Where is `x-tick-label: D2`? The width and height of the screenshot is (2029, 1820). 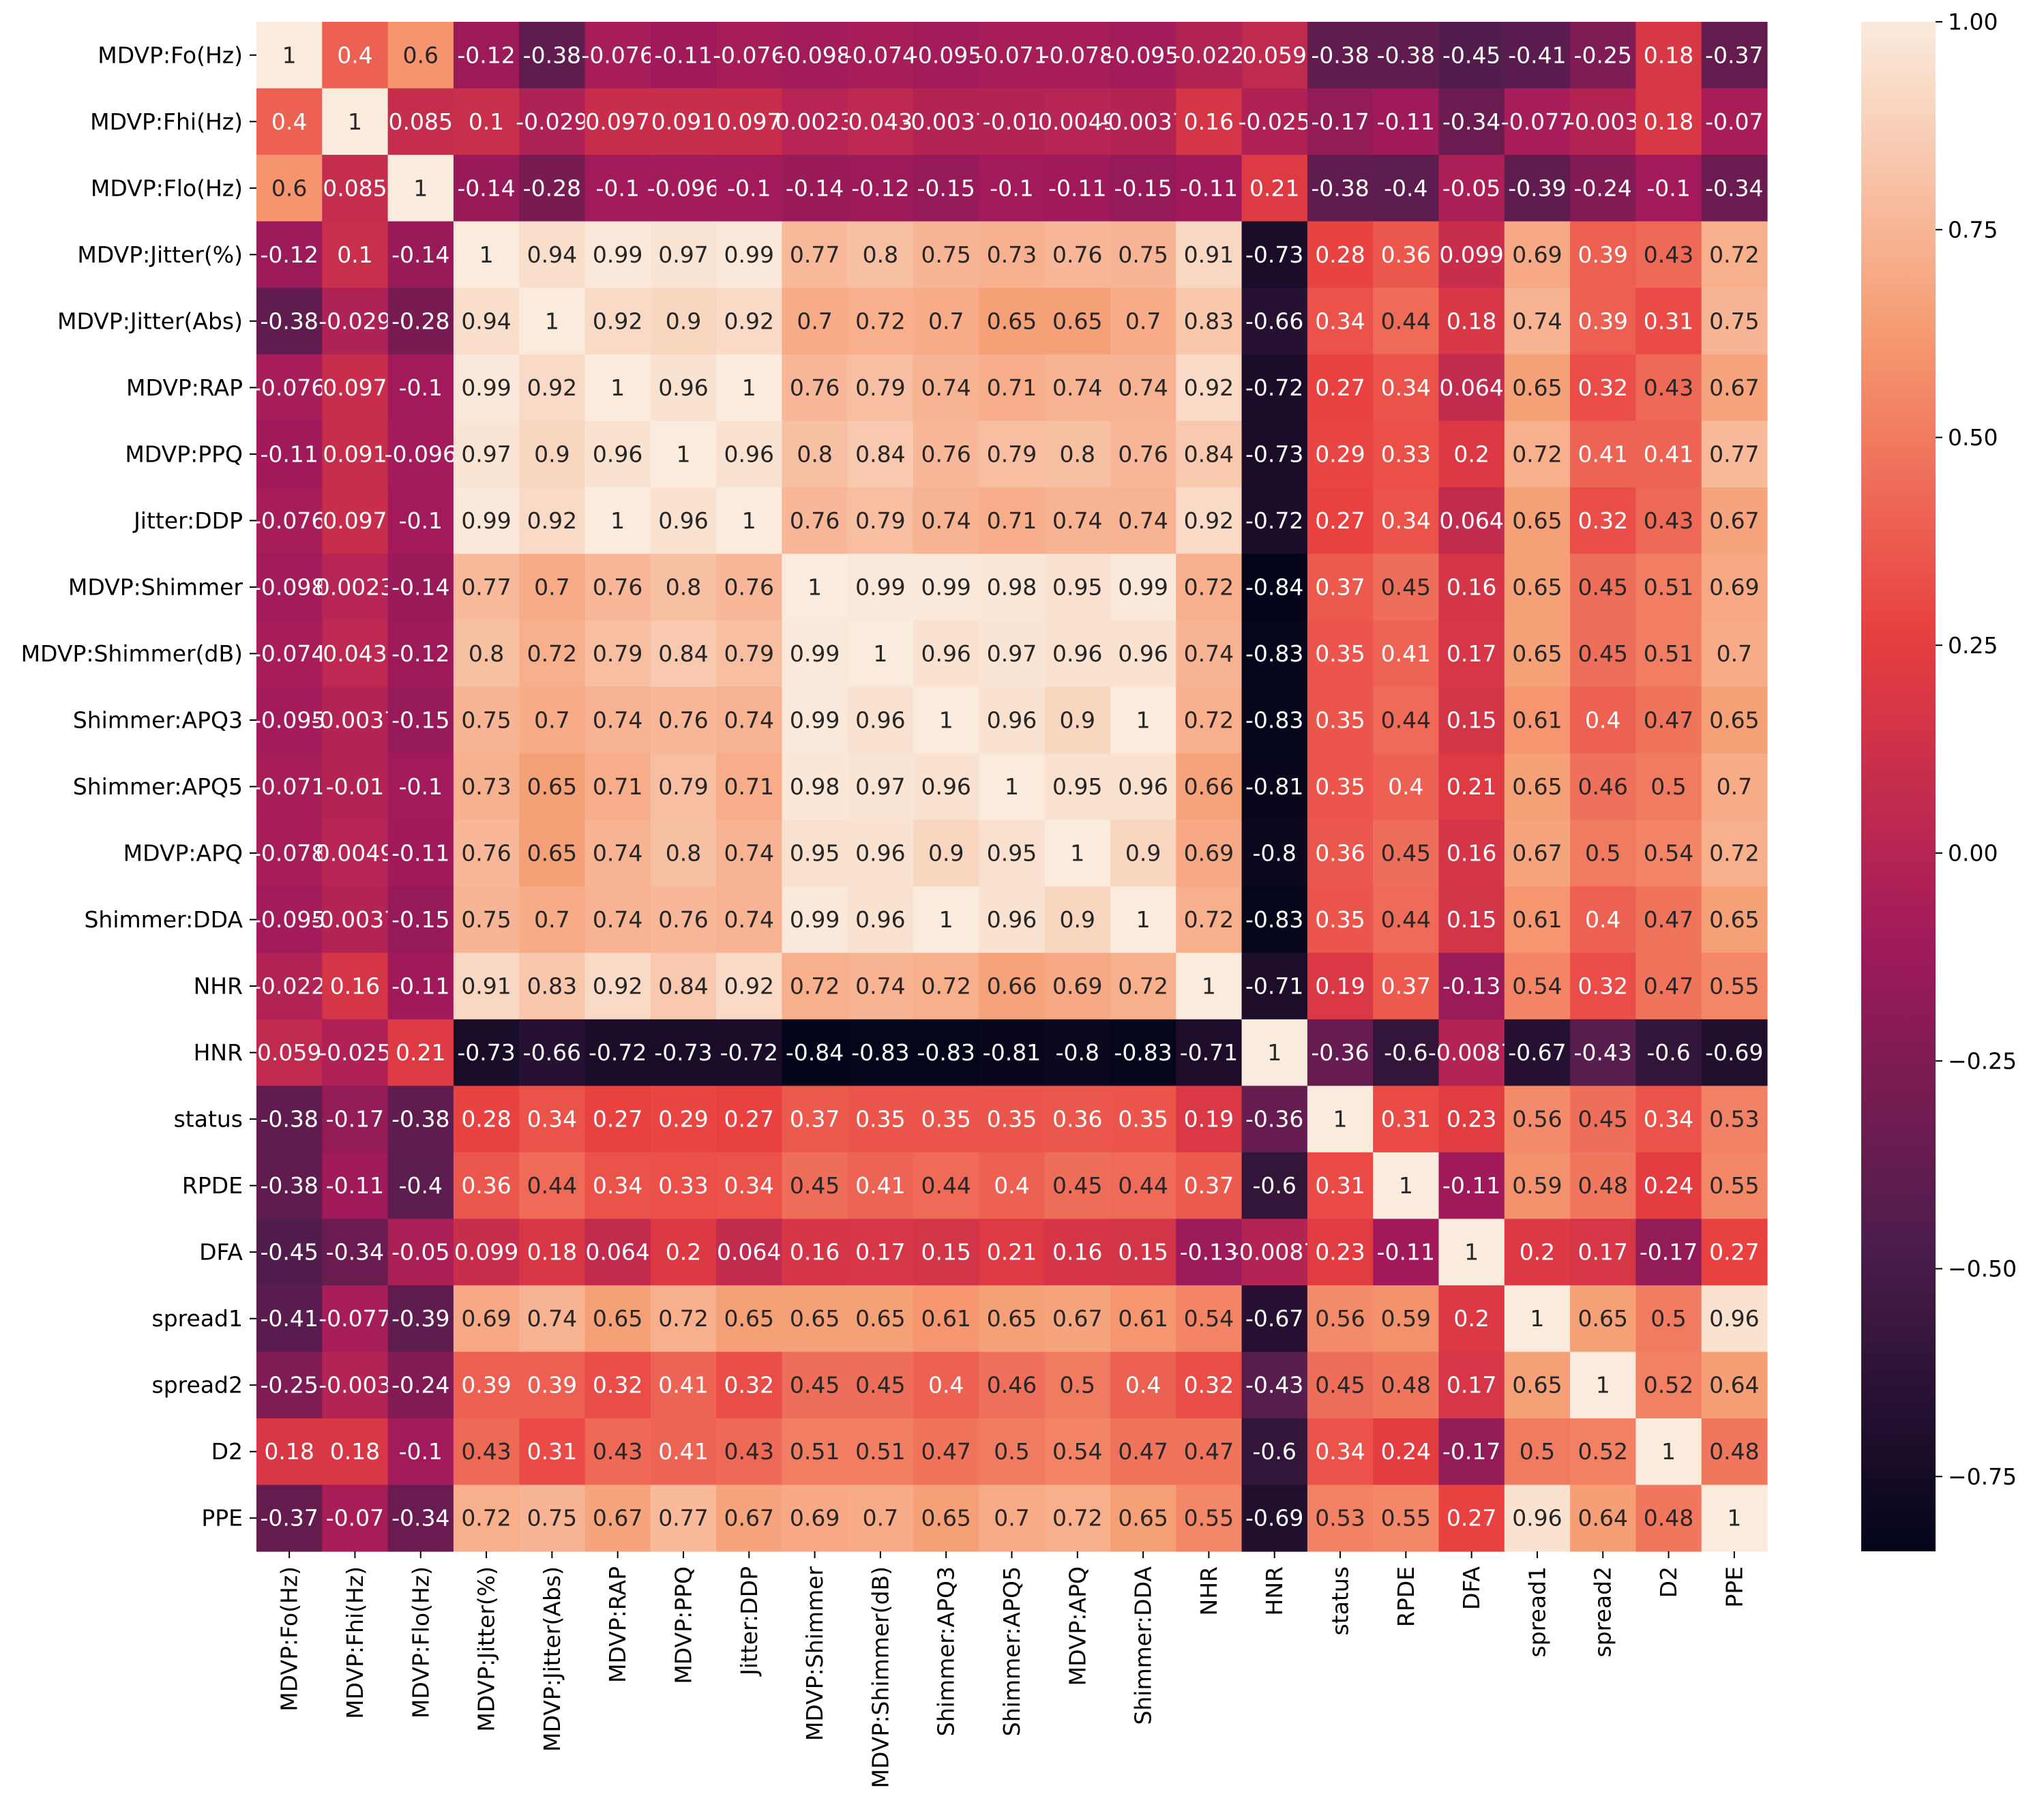
x-tick-label: D2 is located at coordinates (1668, 1582).